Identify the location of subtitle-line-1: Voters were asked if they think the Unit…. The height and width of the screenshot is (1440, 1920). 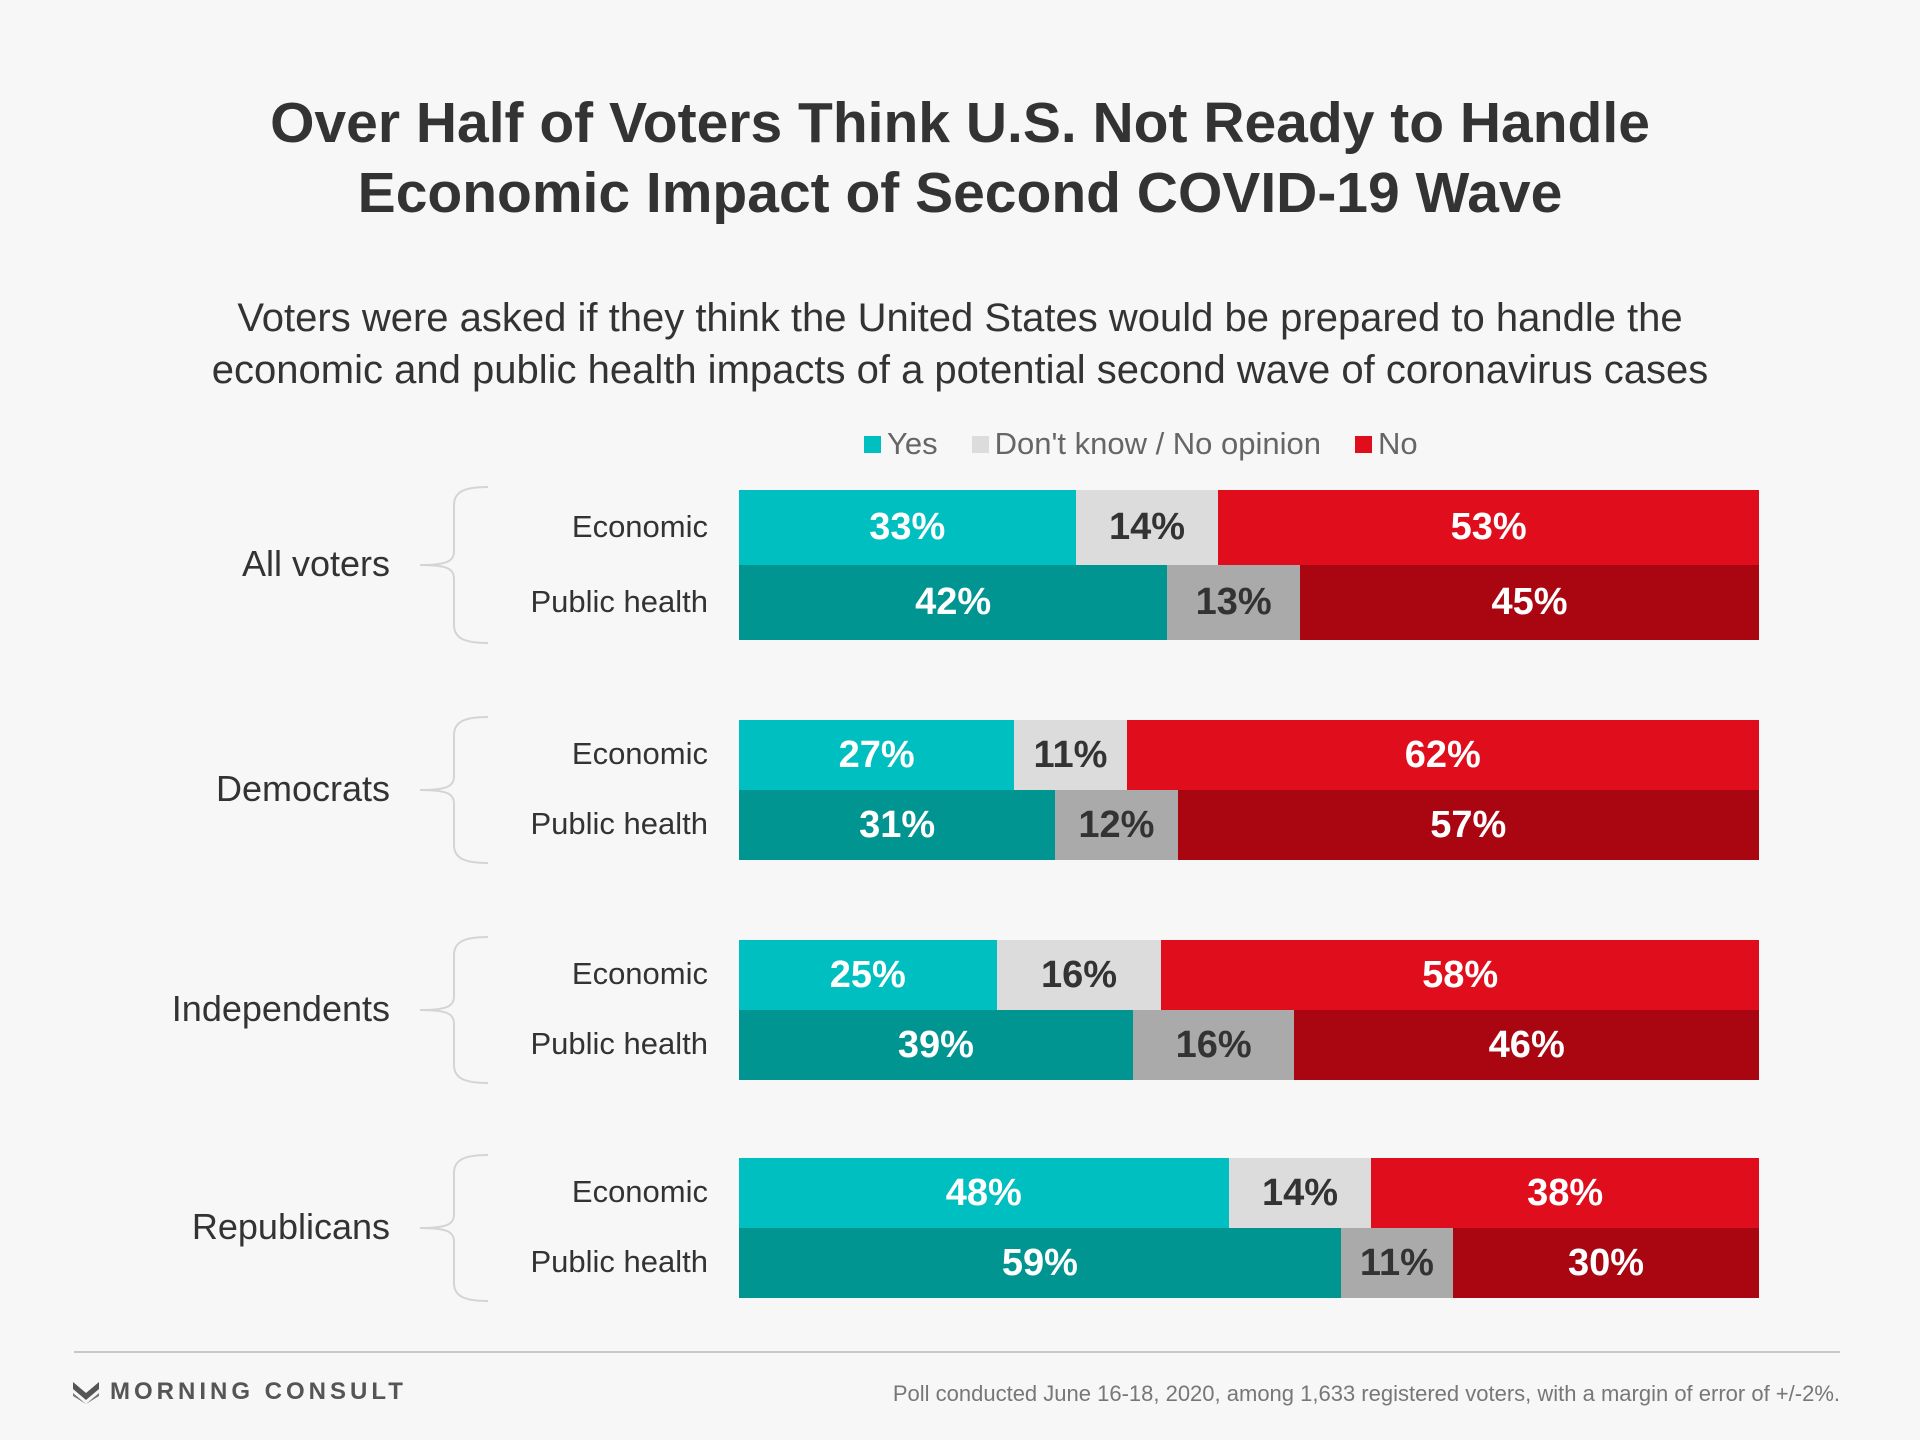
(960, 318).